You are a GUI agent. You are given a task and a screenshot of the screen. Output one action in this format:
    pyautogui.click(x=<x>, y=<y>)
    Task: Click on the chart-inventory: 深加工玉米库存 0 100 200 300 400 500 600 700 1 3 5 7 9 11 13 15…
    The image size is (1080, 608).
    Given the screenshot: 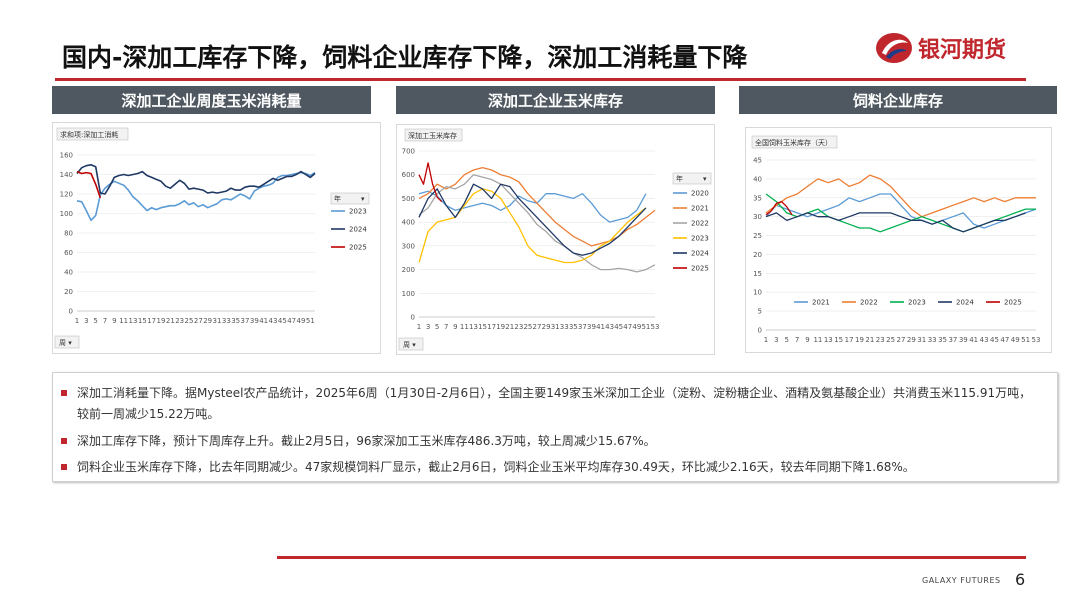 What is the action you would take?
    pyautogui.click(x=555, y=239)
    